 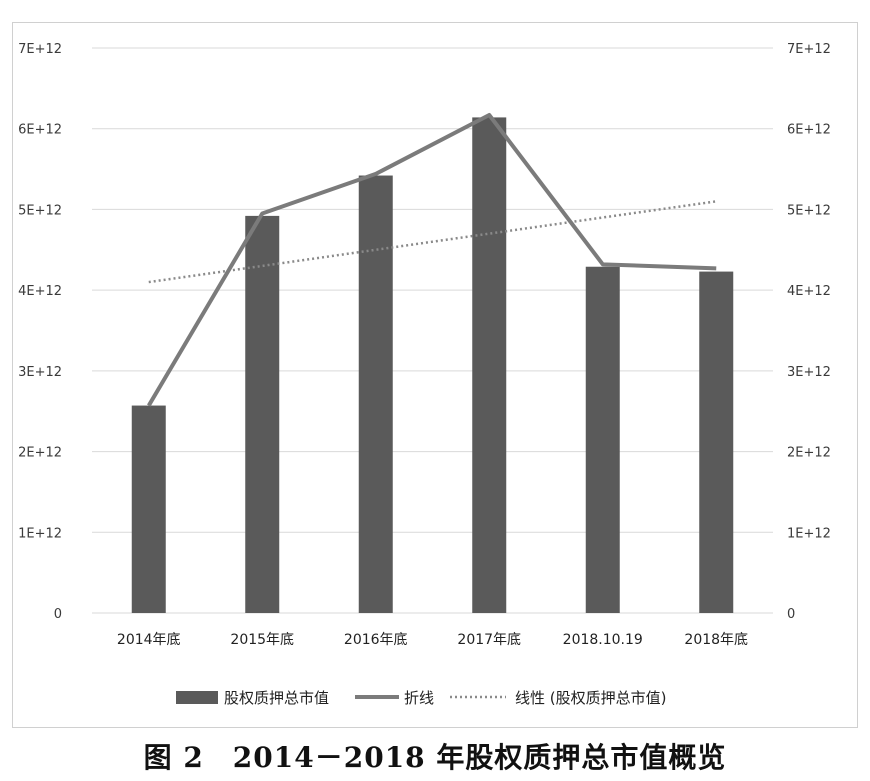 What do you see at coordinates (149, 640) in the screenshot?
I see `x-category-label: 2014年底` at bounding box center [149, 640].